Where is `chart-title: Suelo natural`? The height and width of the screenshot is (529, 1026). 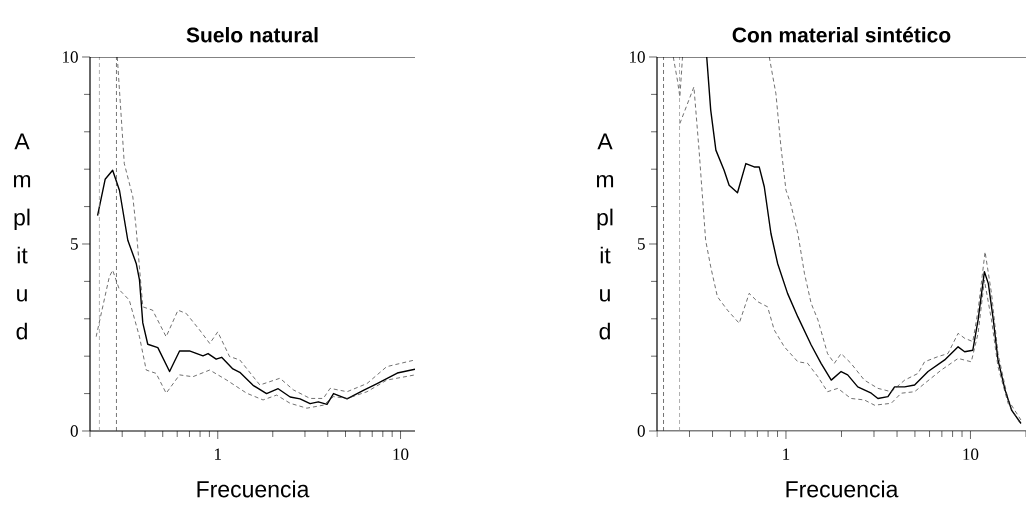 chart-title: Suelo natural is located at coordinates (252, 35).